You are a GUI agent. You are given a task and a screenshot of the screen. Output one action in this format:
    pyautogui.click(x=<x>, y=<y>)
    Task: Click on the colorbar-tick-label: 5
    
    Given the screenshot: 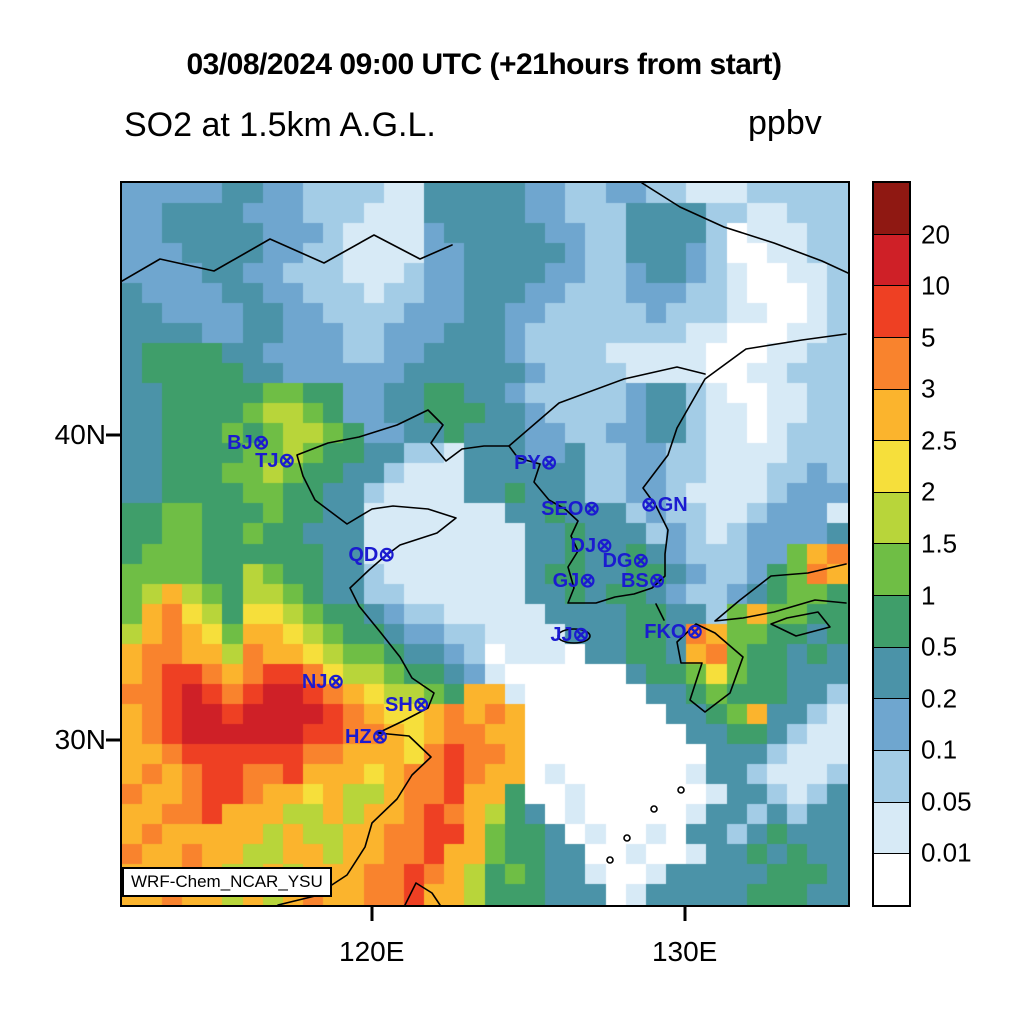 What is the action you would take?
    pyautogui.click(x=928, y=337)
    